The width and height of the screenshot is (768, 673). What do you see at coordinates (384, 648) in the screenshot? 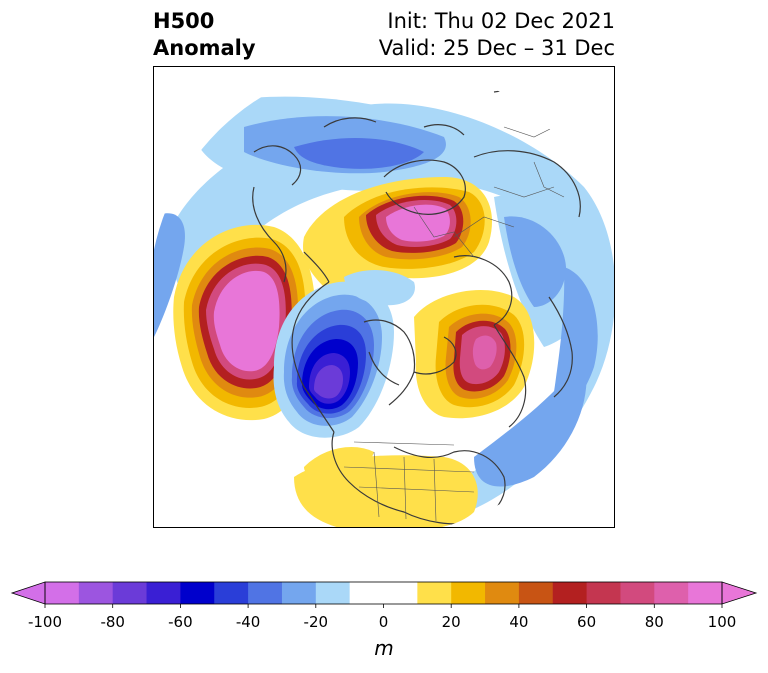
I see `colorbar-unit-label: m` at bounding box center [384, 648].